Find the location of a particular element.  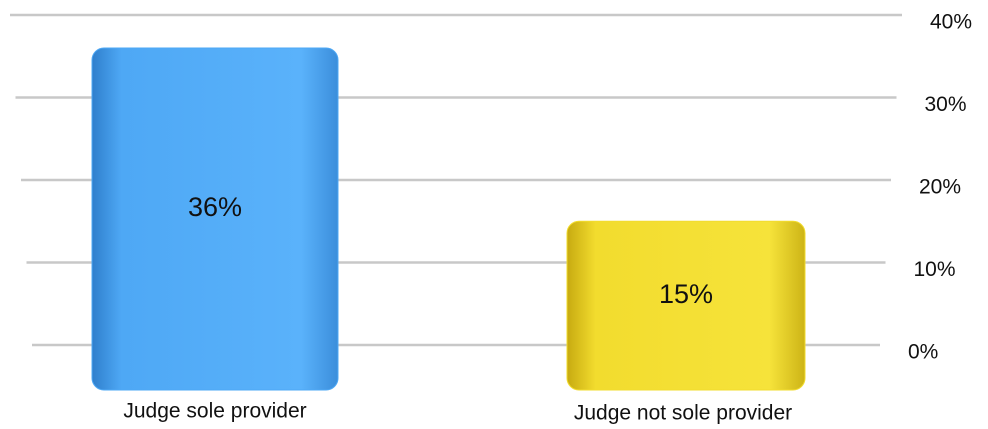

y-tick-label: 10% is located at coordinates (935, 269).